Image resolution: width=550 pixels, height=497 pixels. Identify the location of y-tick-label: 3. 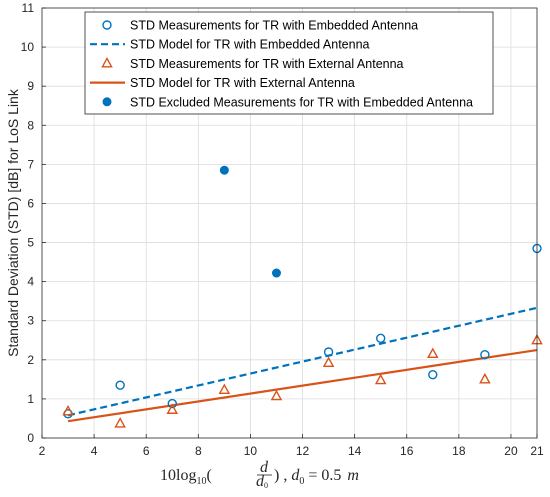
(30, 321).